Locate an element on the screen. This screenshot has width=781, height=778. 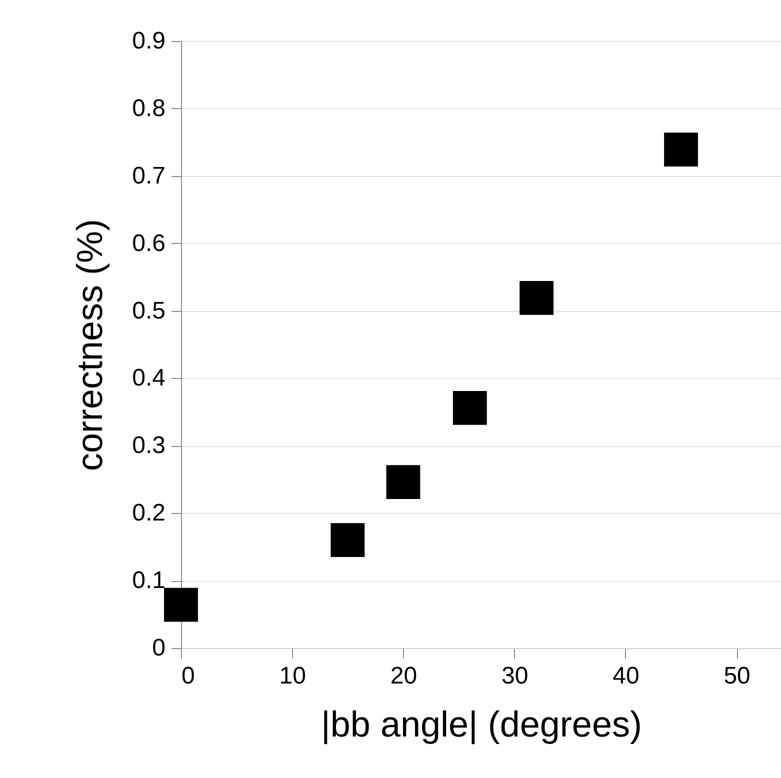
x-tick-label: 50 is located at coordinates (737, 676).